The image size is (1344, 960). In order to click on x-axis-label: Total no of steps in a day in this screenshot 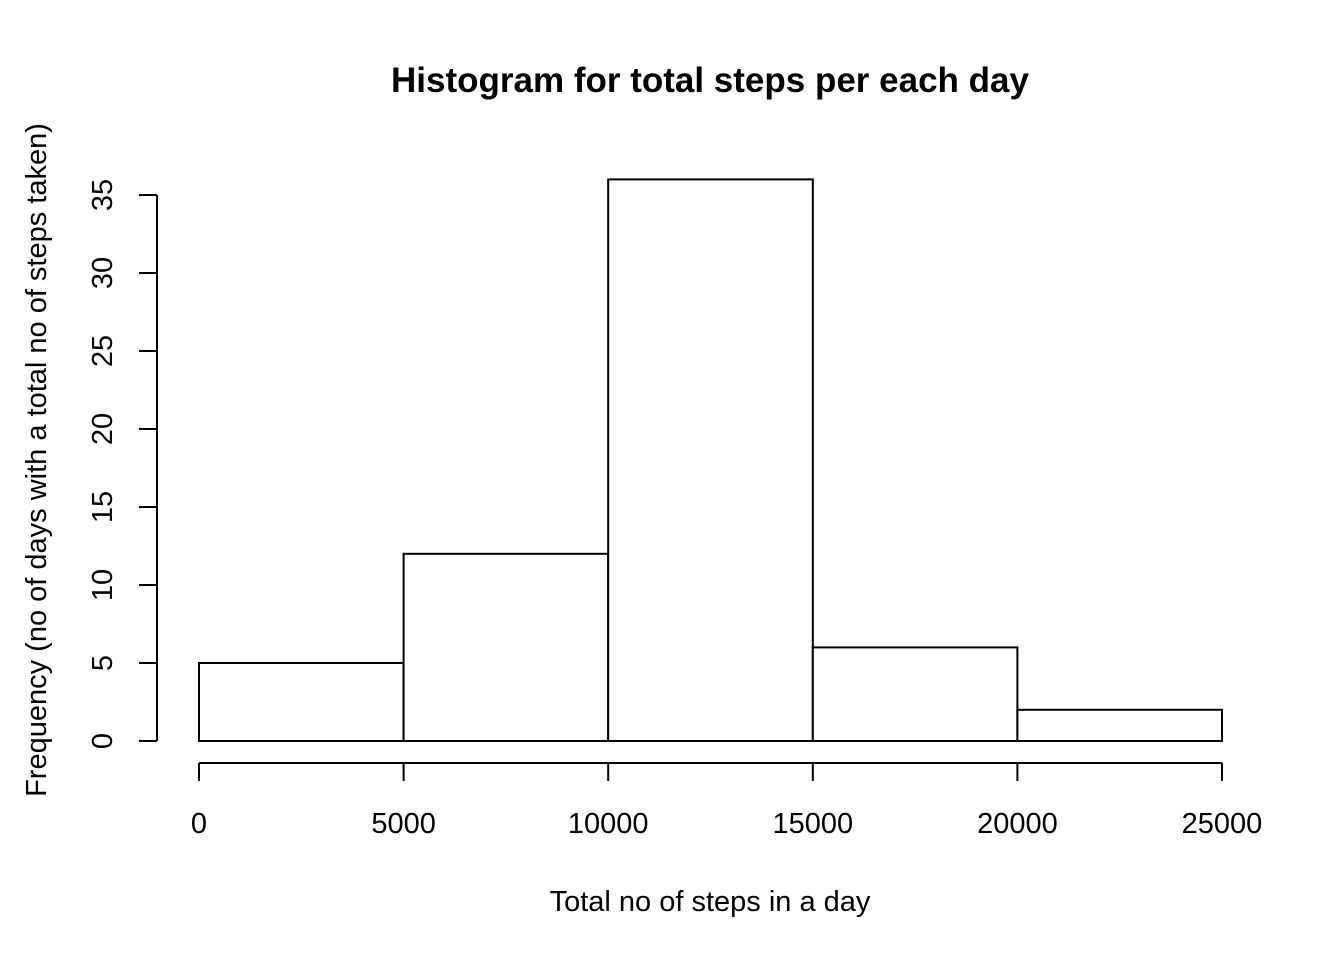, I will do `click(710, 902)`.